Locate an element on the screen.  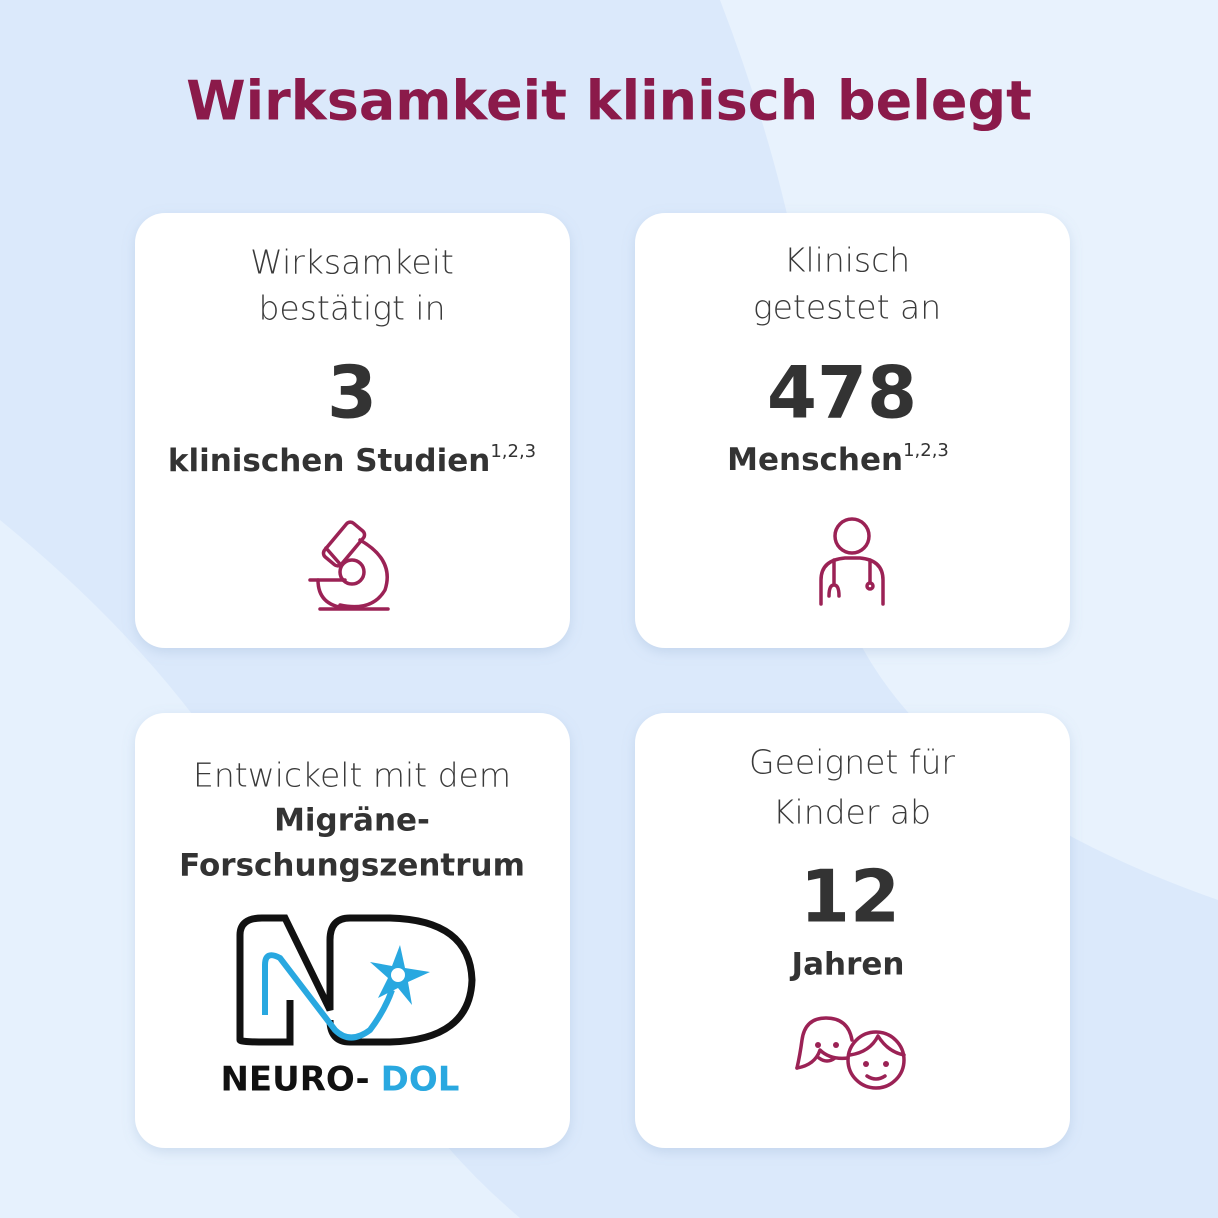
card-text: Kinder ab is located at coordinates (852, 812).